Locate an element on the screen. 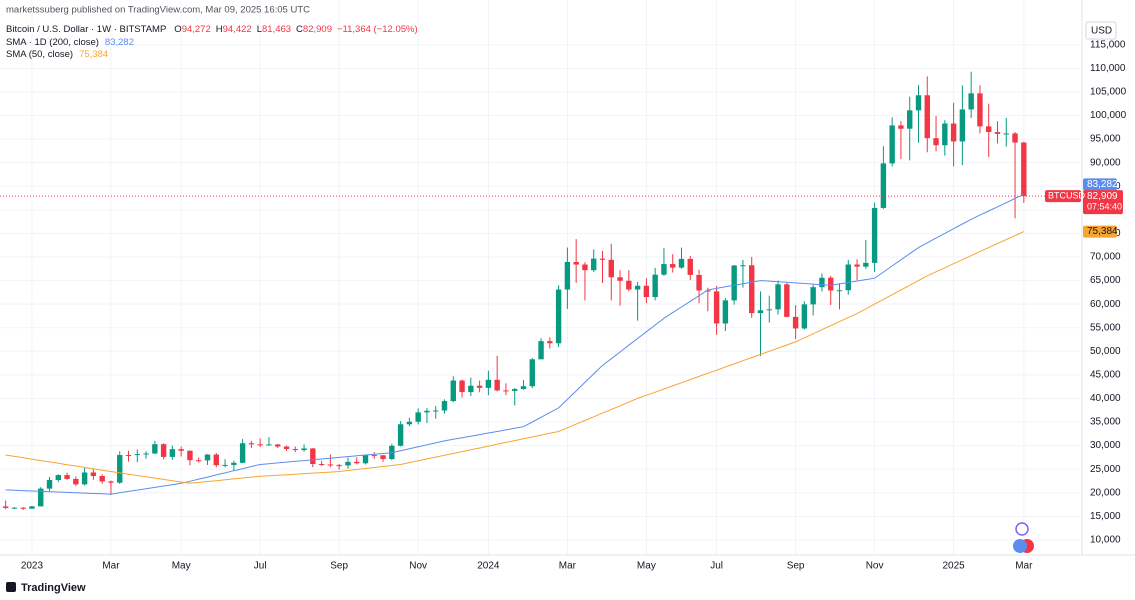 The image size is (1135, 600). ohlc-key: H is located at coordinates (219, 29).